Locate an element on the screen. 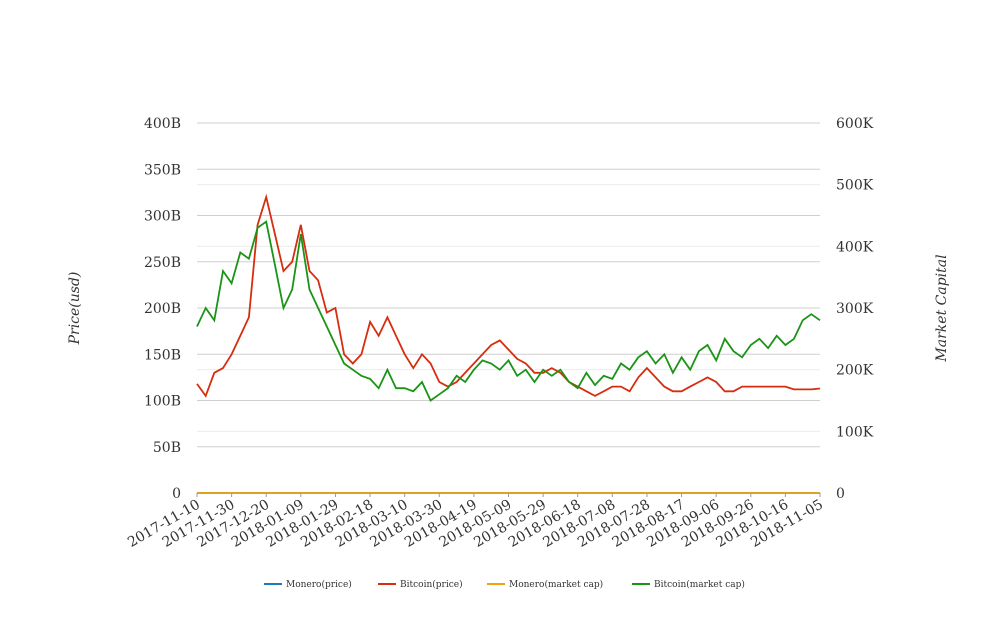 The width and height of the screenshot is (1008, 620). y-tick-label: 100B is located at coordinates (162, 402).